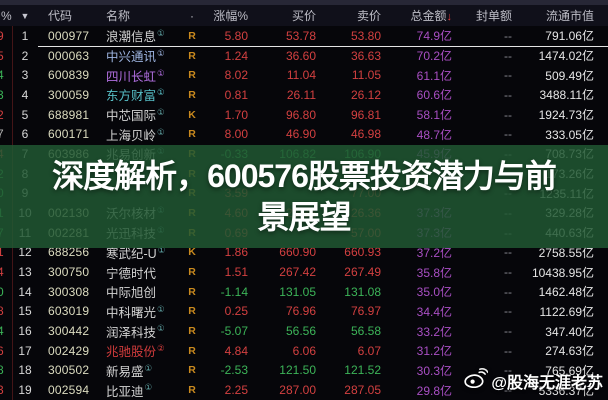  What do you see at coordinates (135, 36) in the screenshot?
I see `stock-name: 浪潮信息①` at bounding box center [135, 36].